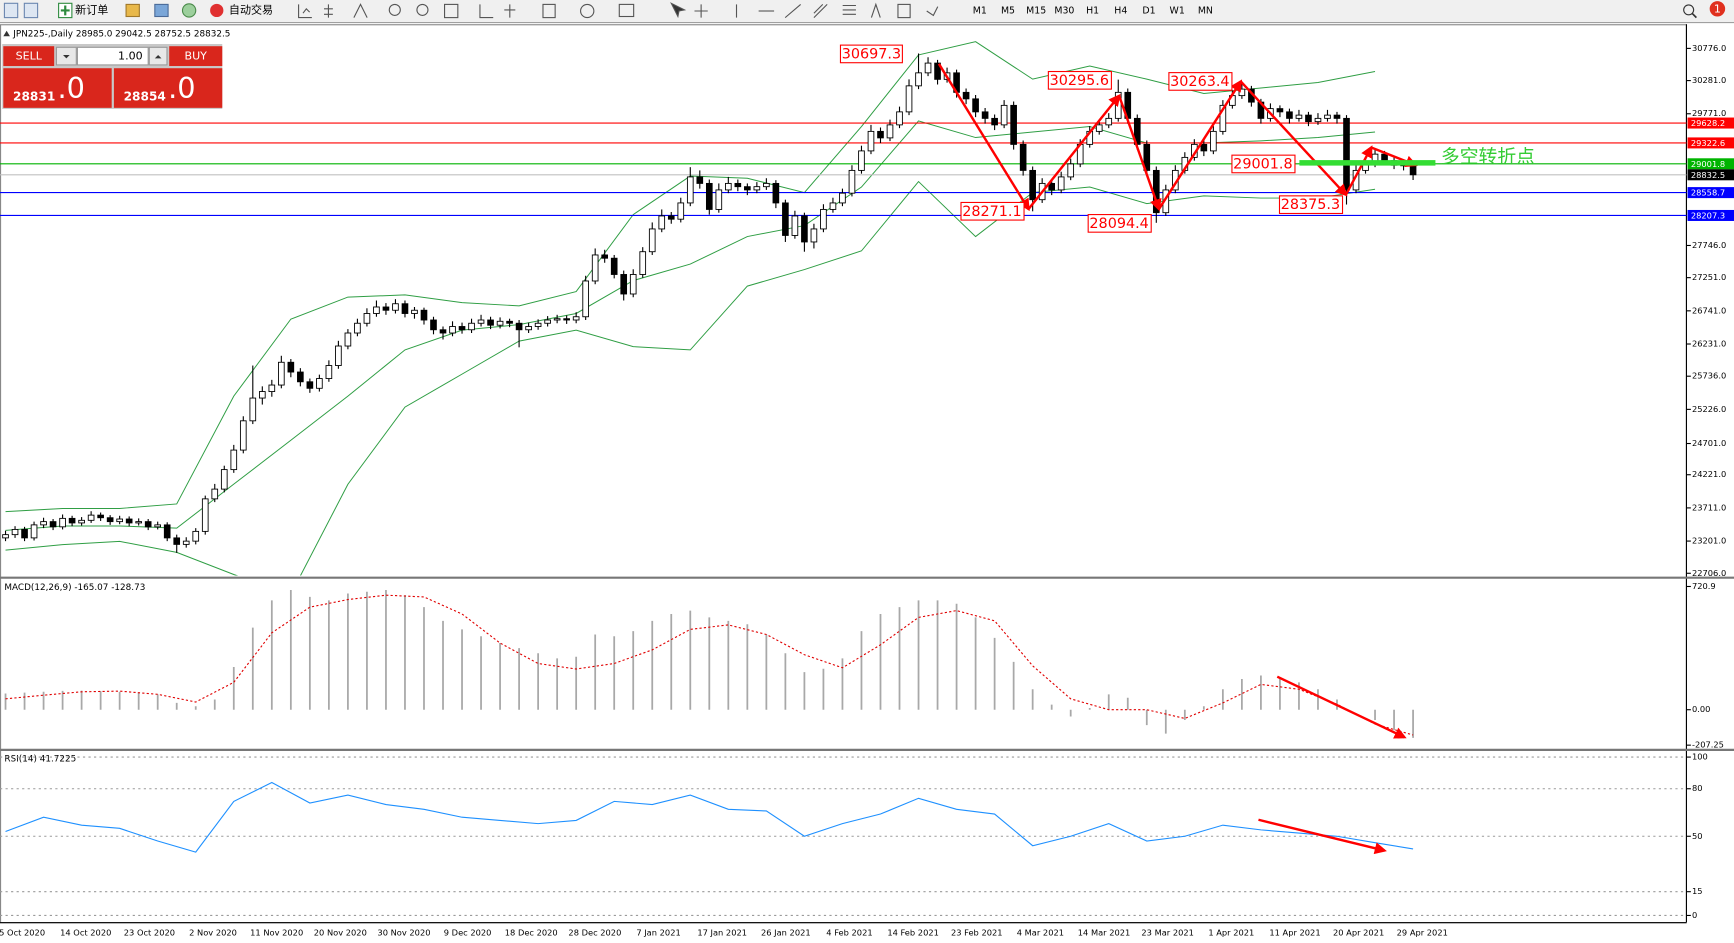 Image resolution: width=1734 pixels, height=943 pixels. Describe the element at coordinates (1263, 164) in the screenshot. I see `price-box: 29001.8` at that location.